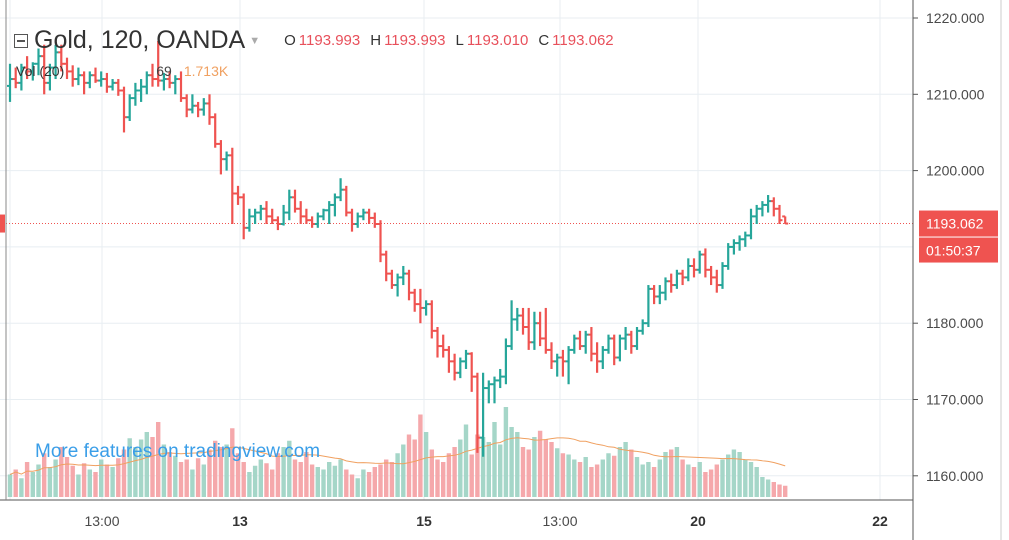  What do you see at coordinates (290, 40) in the screenshot?
I see `open-label: O` at bounding box center [290, 40].